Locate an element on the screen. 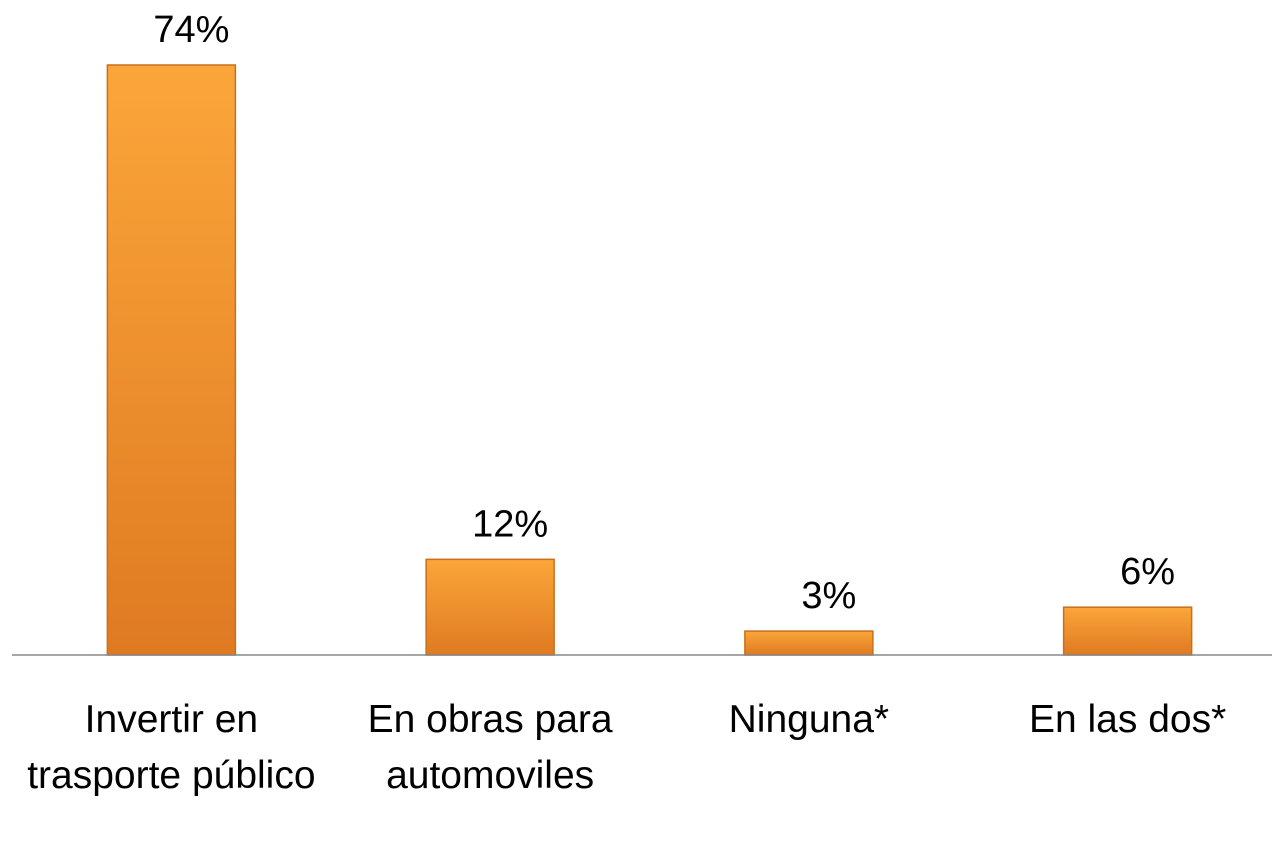 This screenshot has height=855, width=1272. data-label: 12% is located at coordinates (510, 524).